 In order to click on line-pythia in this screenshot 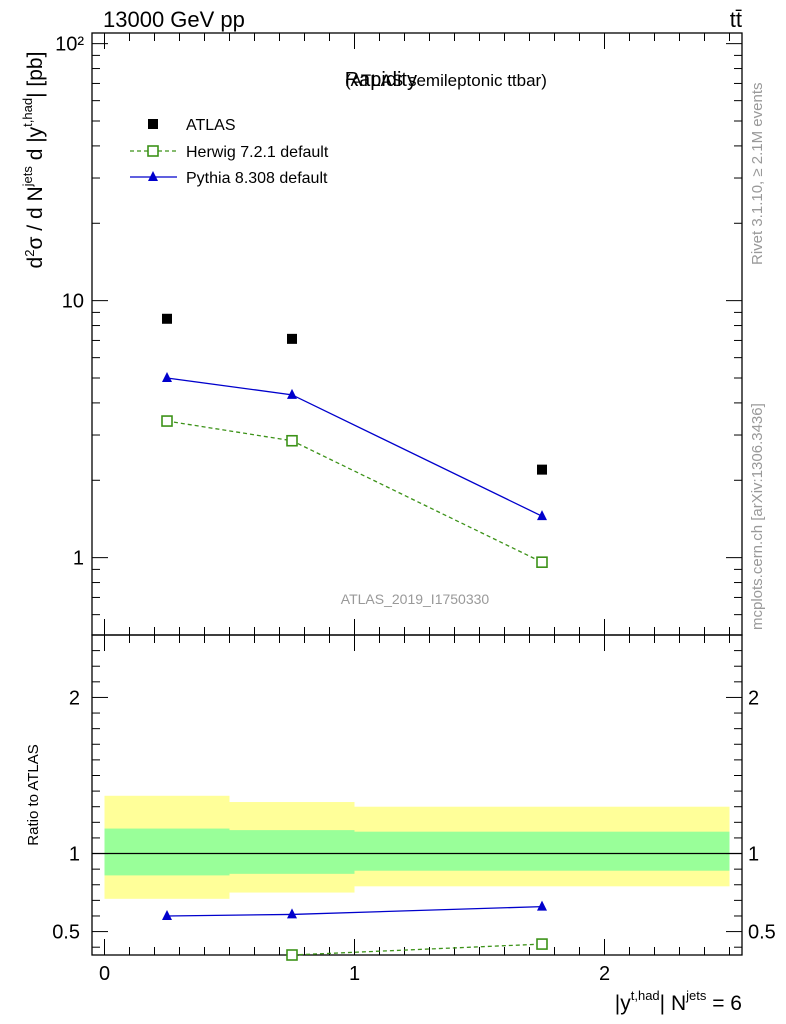, I will do `click(354, 447)`.